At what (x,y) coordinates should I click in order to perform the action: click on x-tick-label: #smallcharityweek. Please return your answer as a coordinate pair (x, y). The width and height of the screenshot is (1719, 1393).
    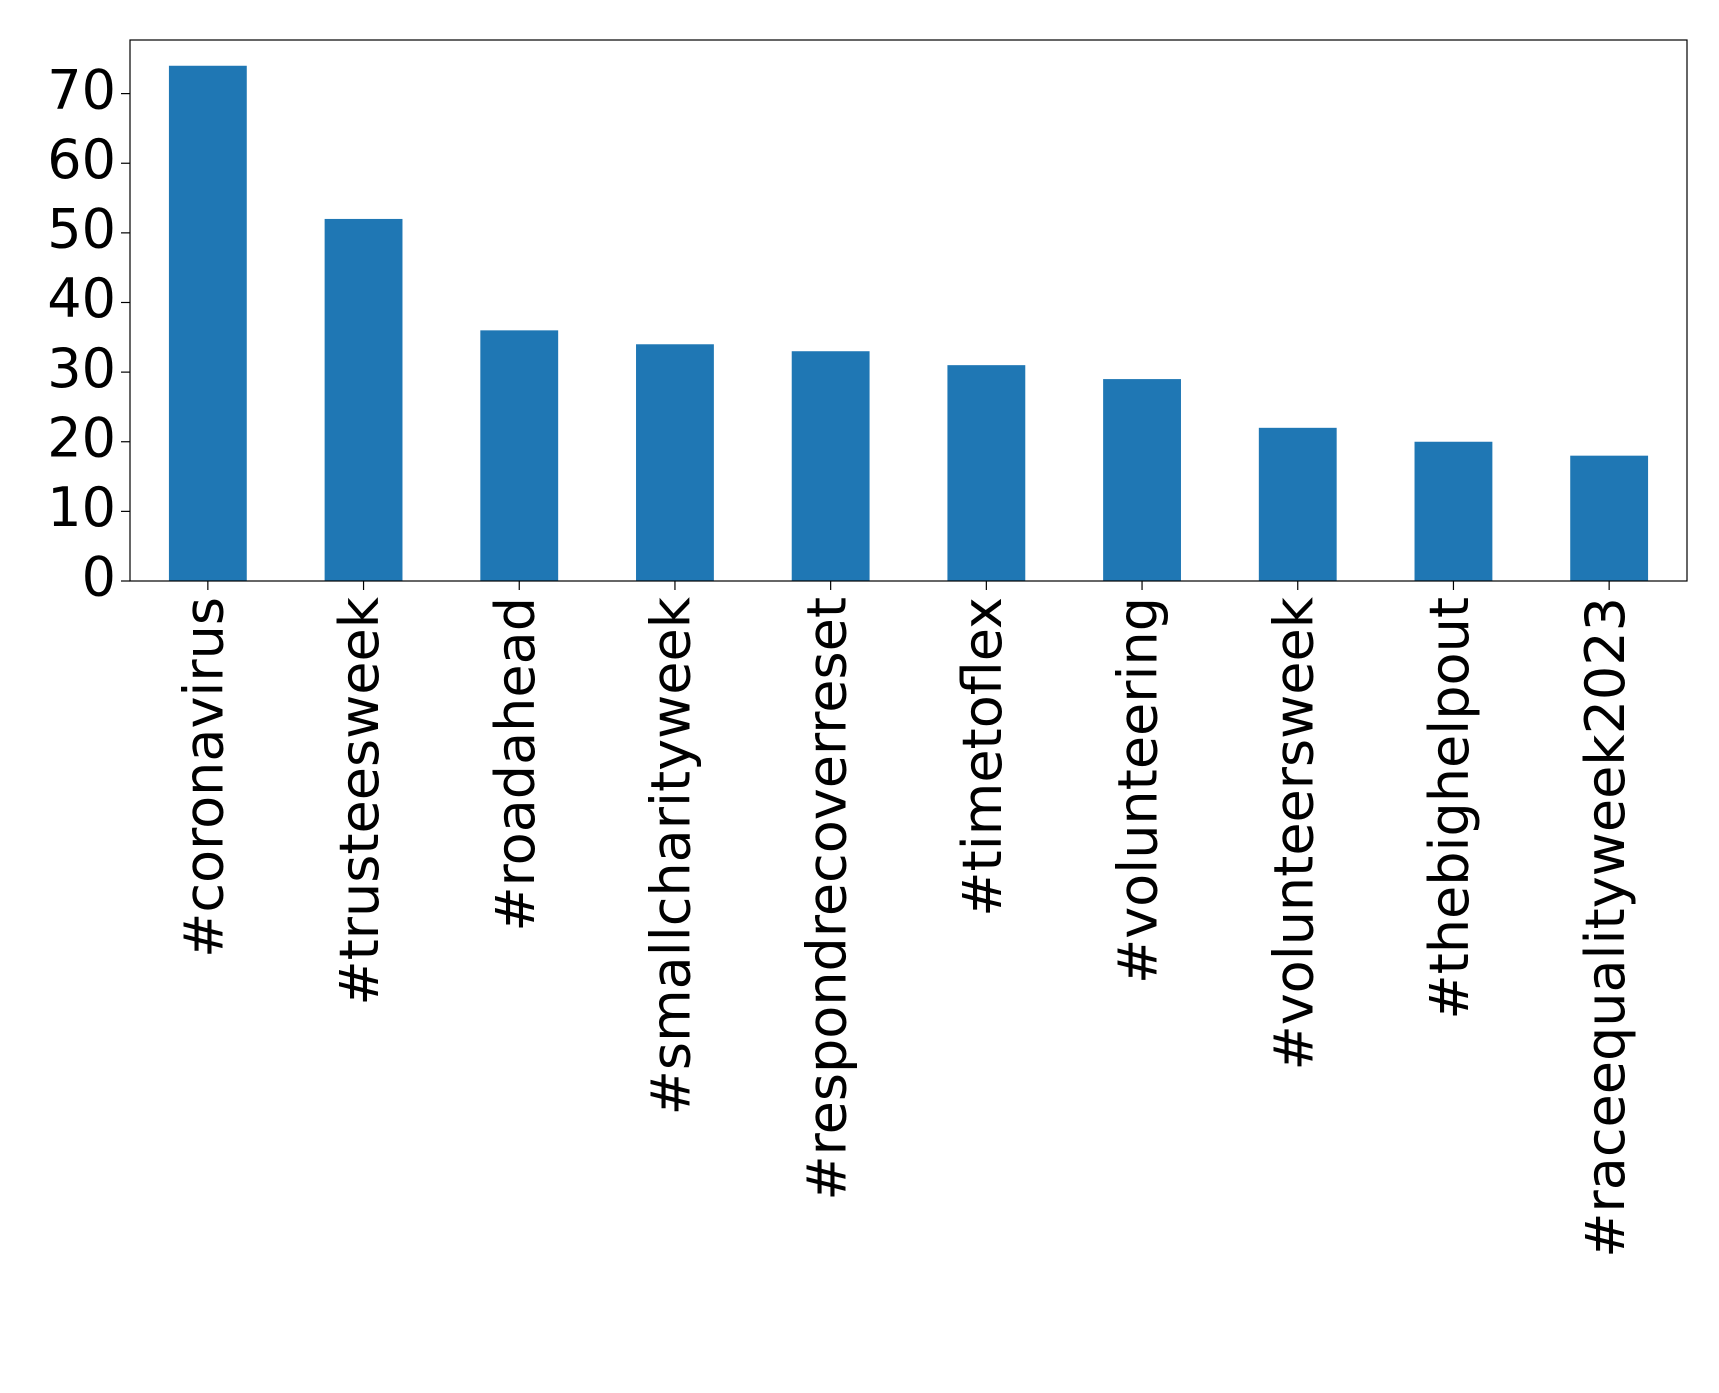
    Looking at the image, I should click on (671, 855).